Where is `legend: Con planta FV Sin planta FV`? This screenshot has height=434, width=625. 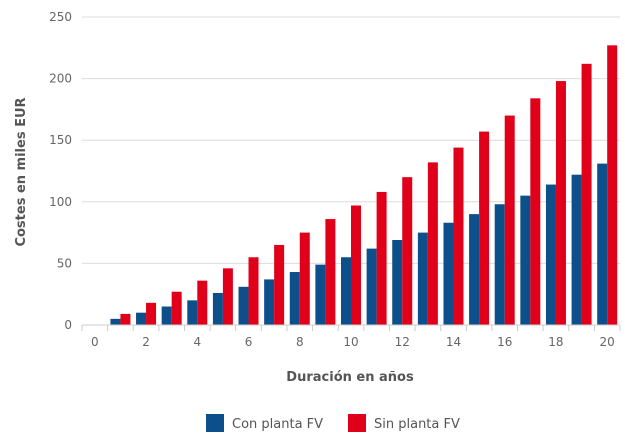 legend: Con planta FV Sin planta FV is located at coordinates (333, 423).